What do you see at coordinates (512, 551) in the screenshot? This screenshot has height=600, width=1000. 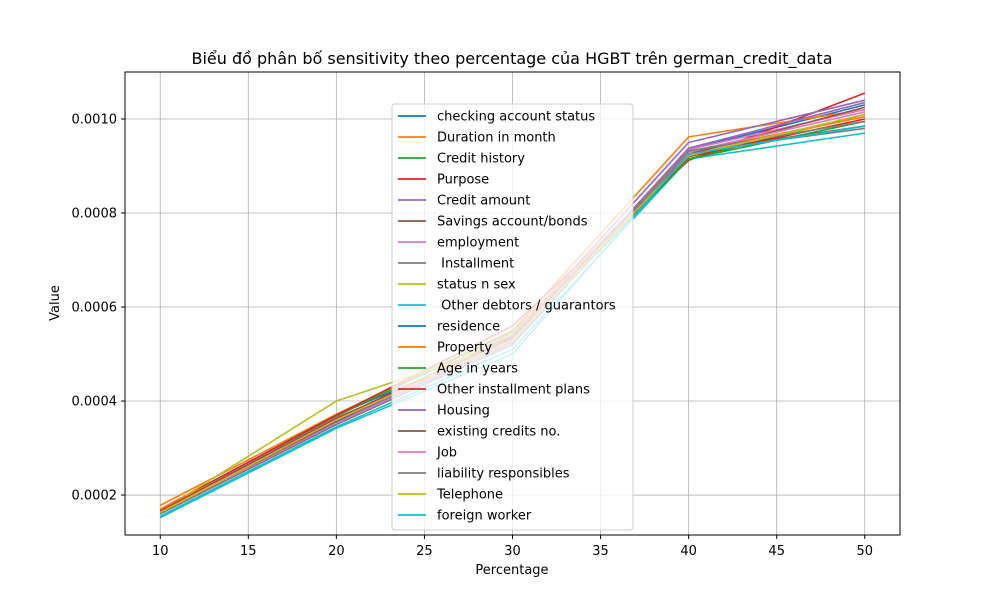 I see `x-tick-label: 30` at bounding box center [512, 551].